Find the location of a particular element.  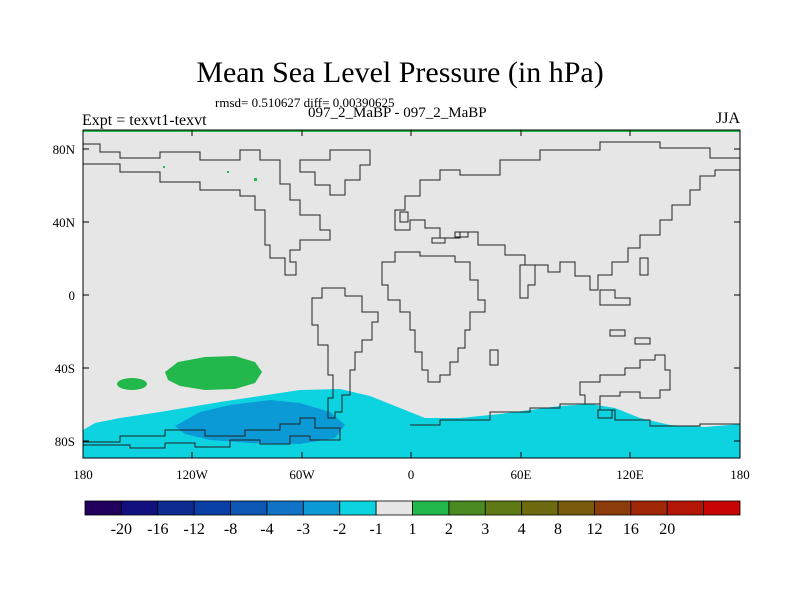

coastline-british-isles is located at coordinates (404, 217).